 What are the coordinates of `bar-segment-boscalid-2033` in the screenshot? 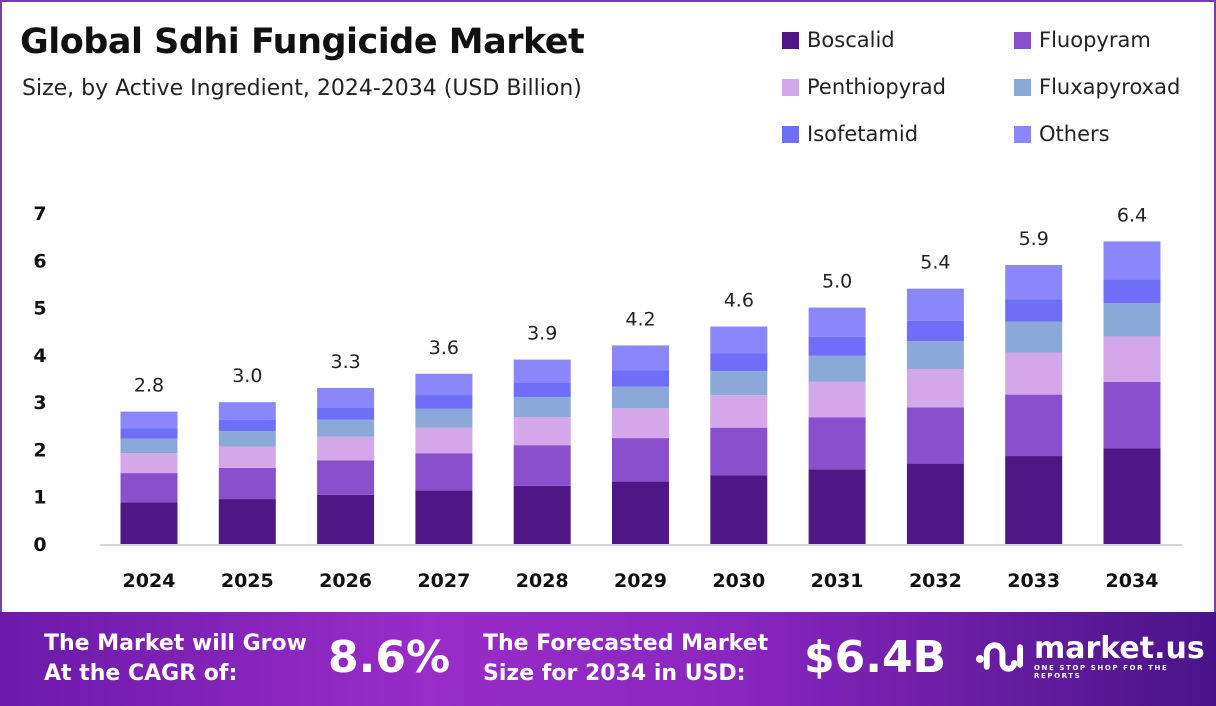 It's located at (1034, 500).